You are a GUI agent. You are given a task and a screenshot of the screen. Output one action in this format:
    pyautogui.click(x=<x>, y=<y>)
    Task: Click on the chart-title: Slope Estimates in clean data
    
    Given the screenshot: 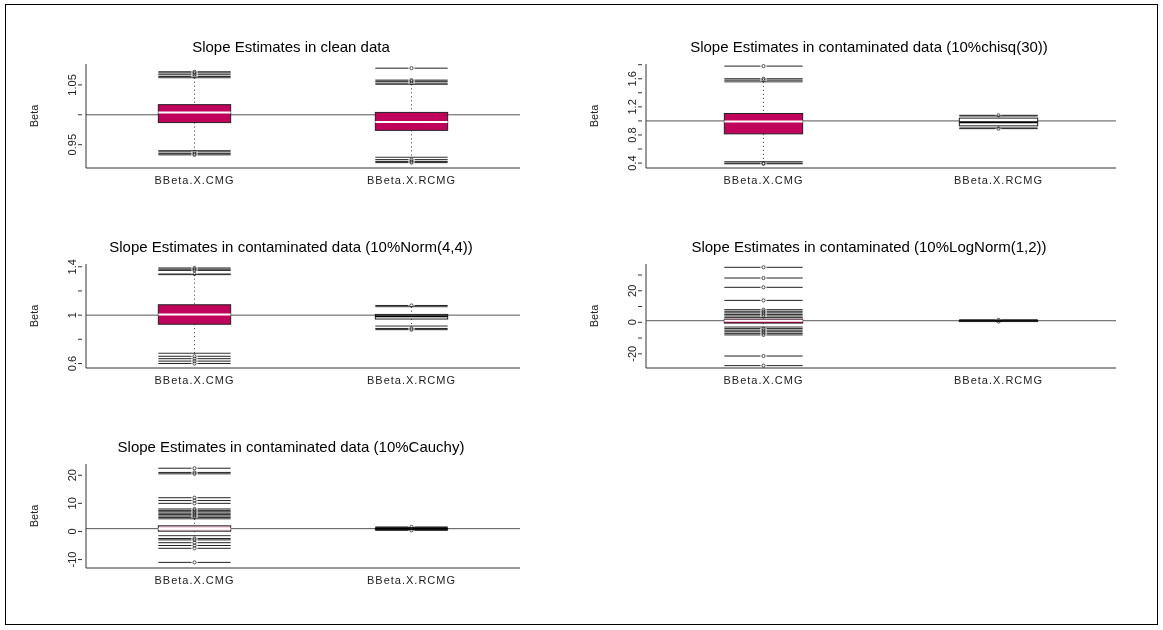 What is the action you would take?
    pyautogui.click(x=291, y=46)
    